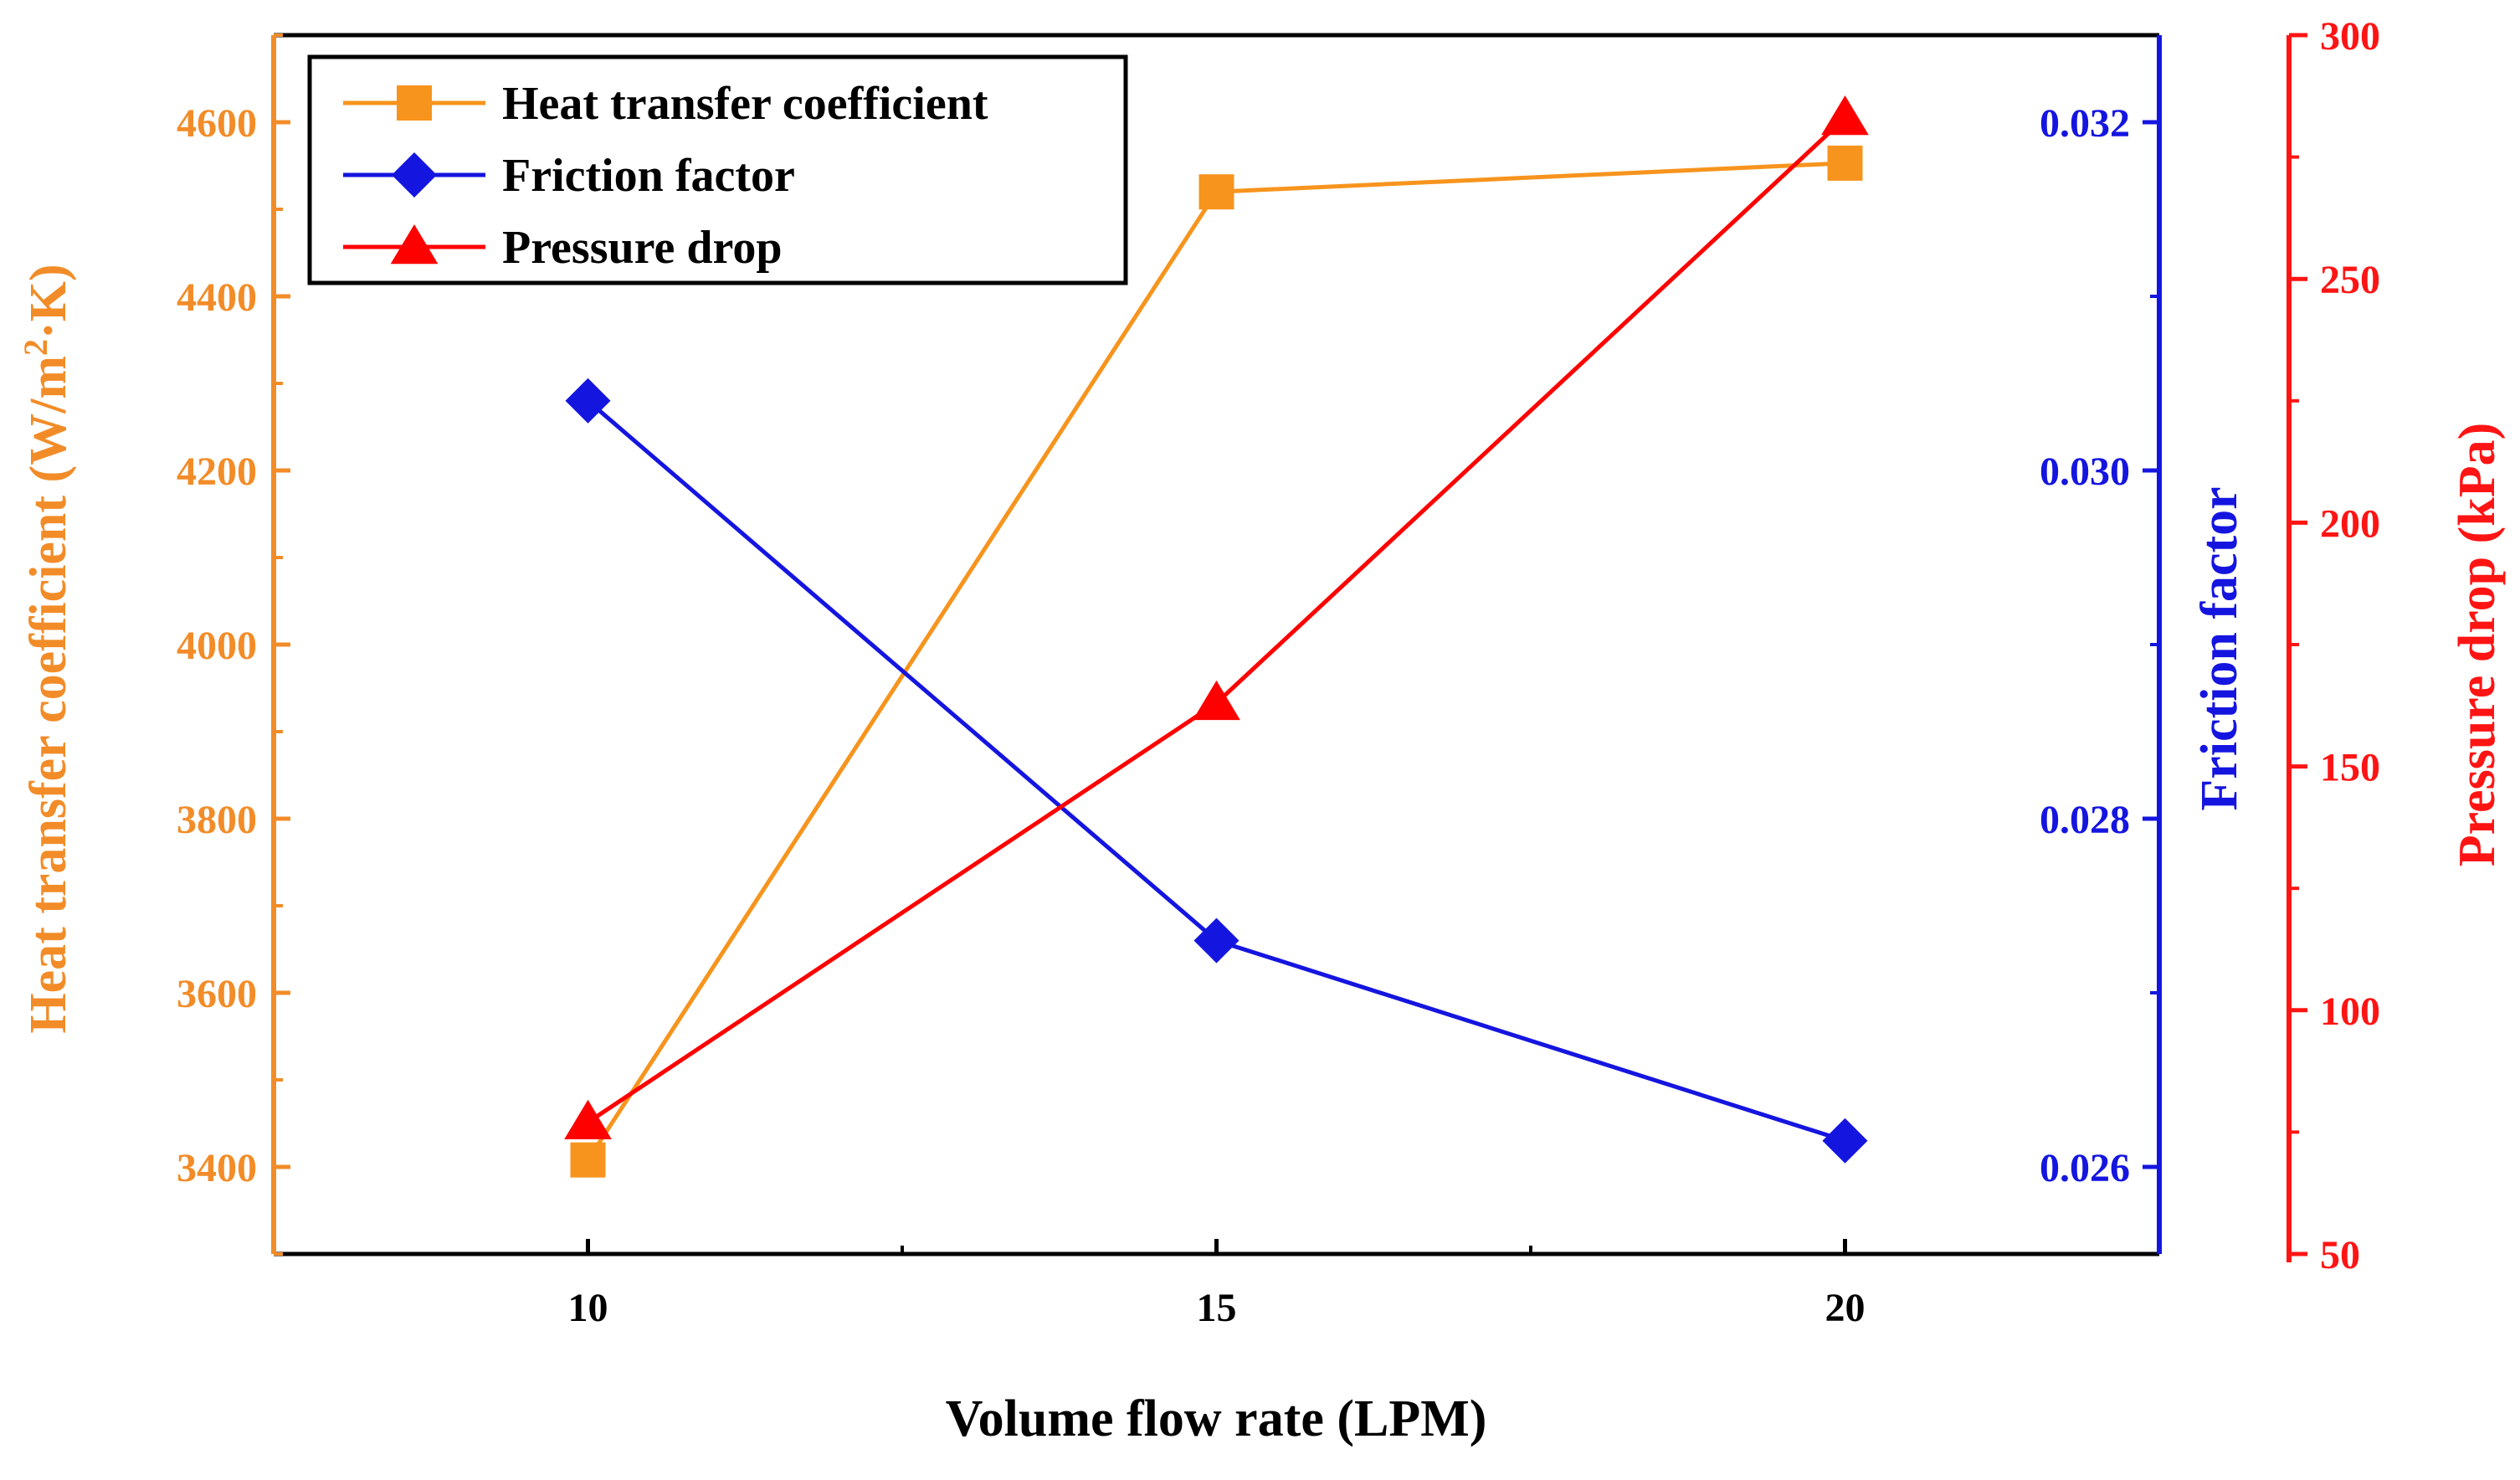 Image resolution: width=2520 pixels, height=1480 pixels. I want to click on legend-item-pressure: Pressure drop, so click(562, 248).